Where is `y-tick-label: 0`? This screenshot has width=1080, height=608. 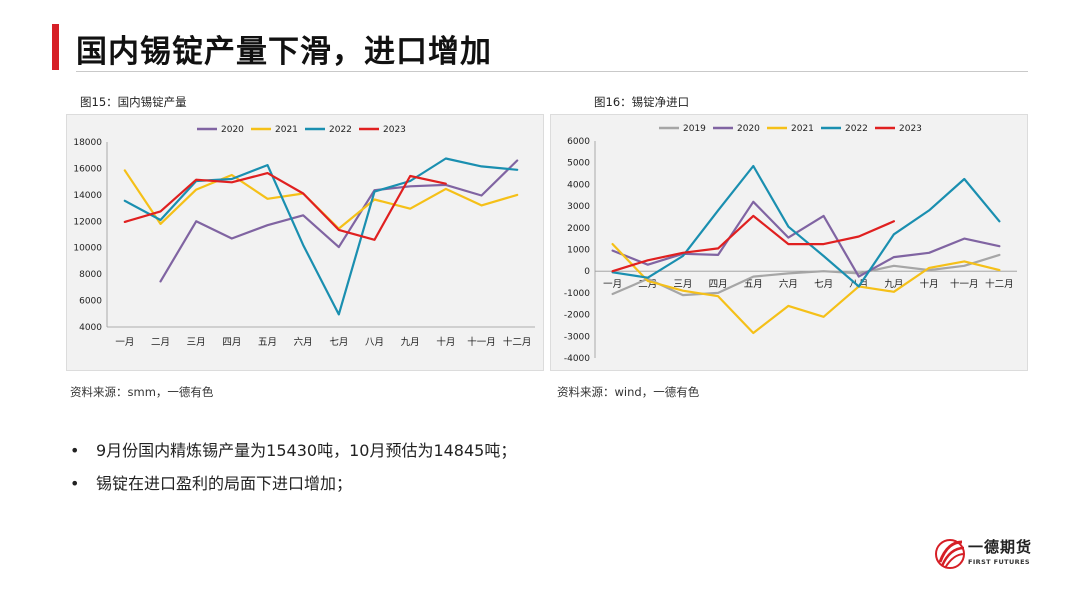
y-tick-label: 0 is located at coordinates (587, 272).